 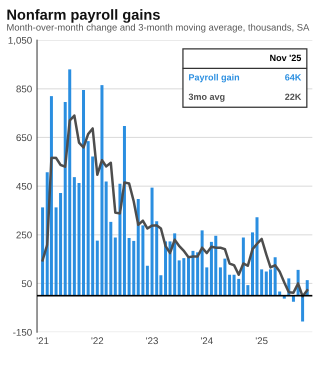 I want to click on annotation: 22K, so click(x=293, y=97).